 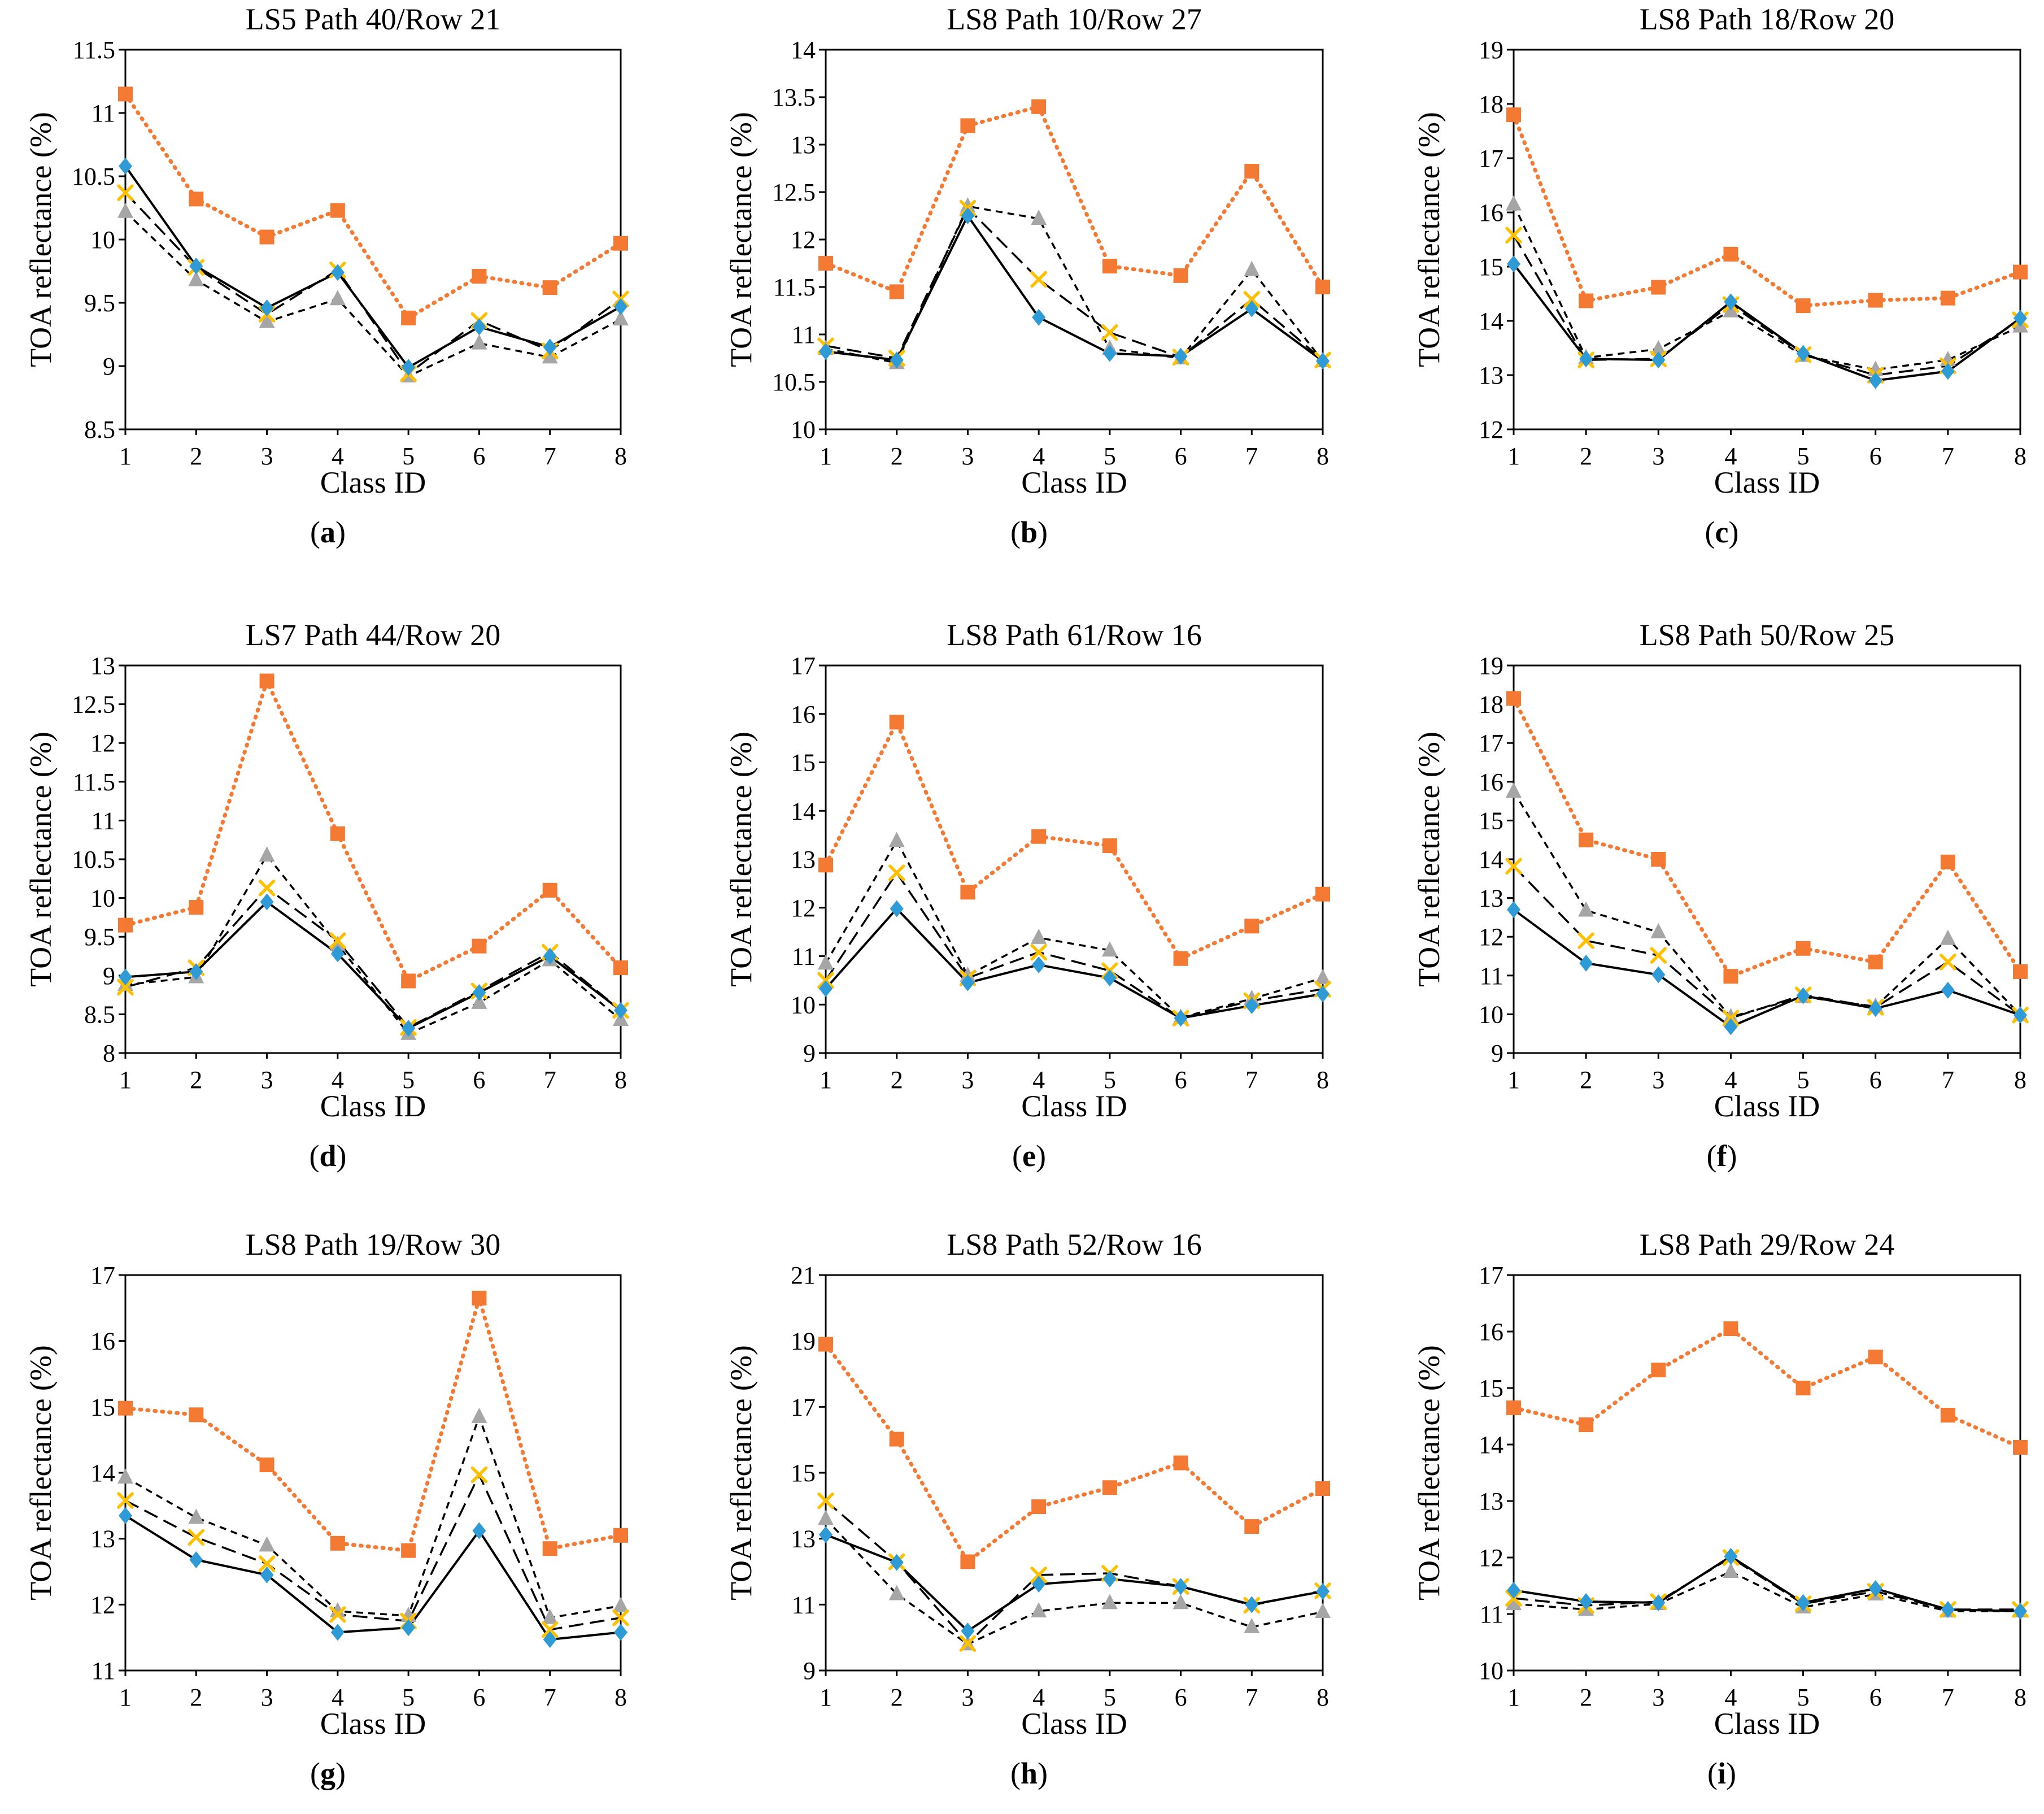 I want to click on y-tick-label: 11.5, so click(x=794, y=287).